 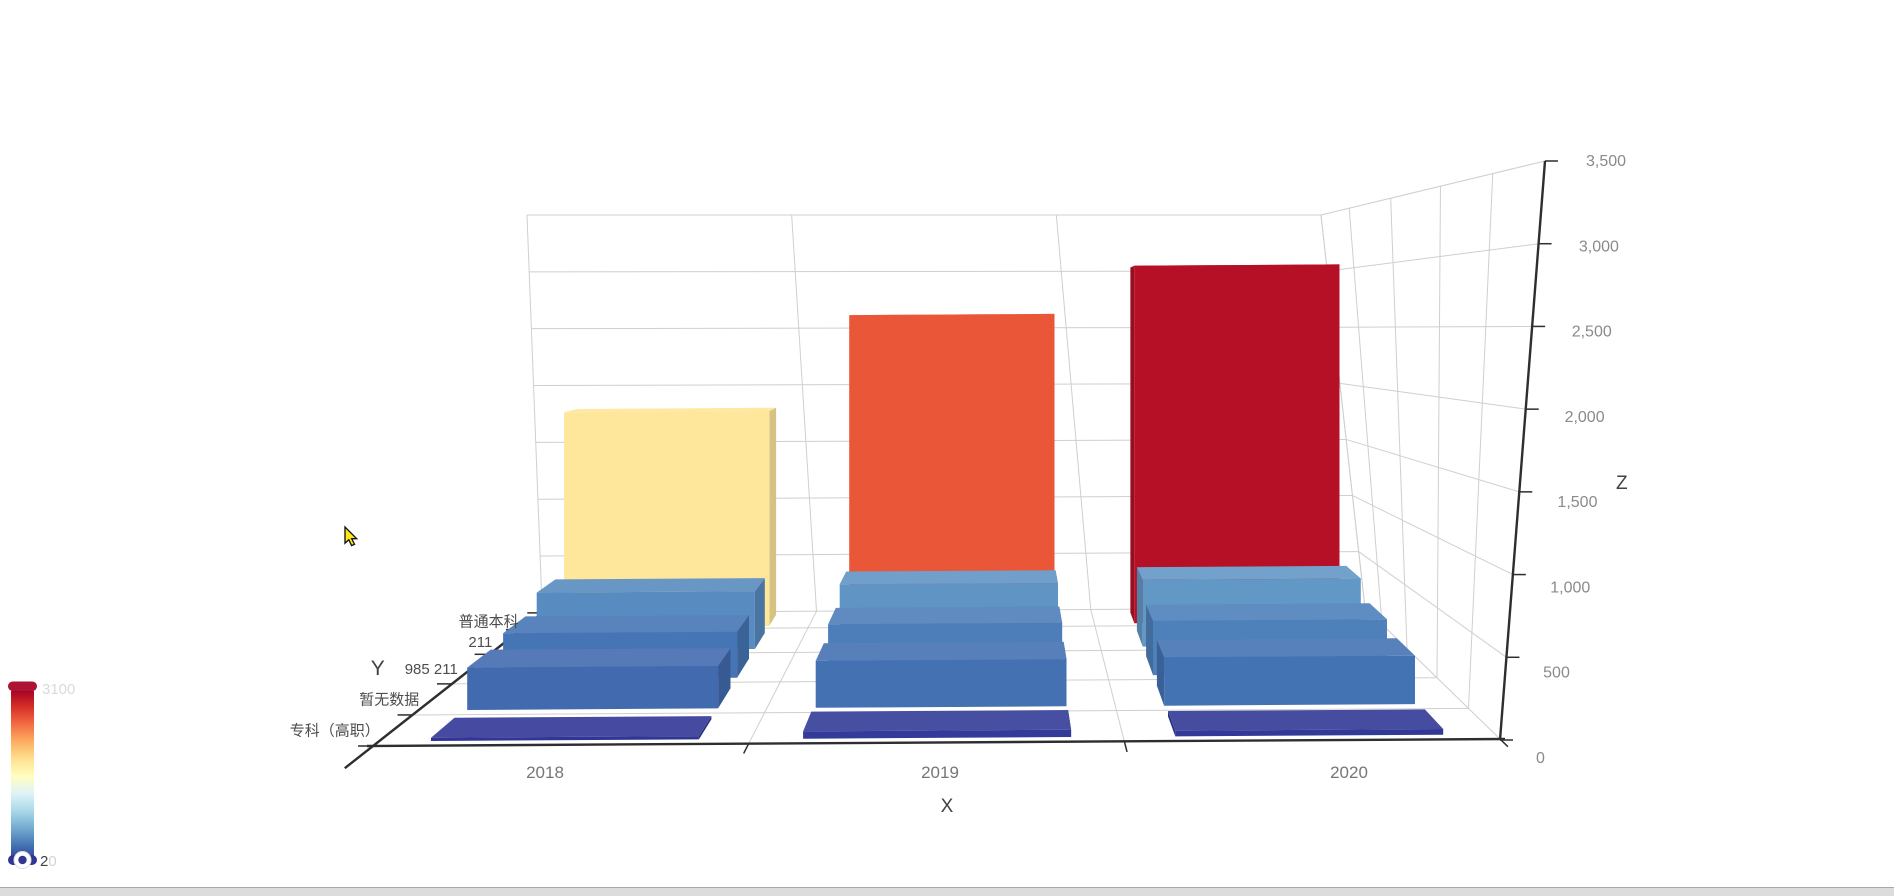 I want to click on y-tick-label: 普通本科, so click(x=489, y=621).